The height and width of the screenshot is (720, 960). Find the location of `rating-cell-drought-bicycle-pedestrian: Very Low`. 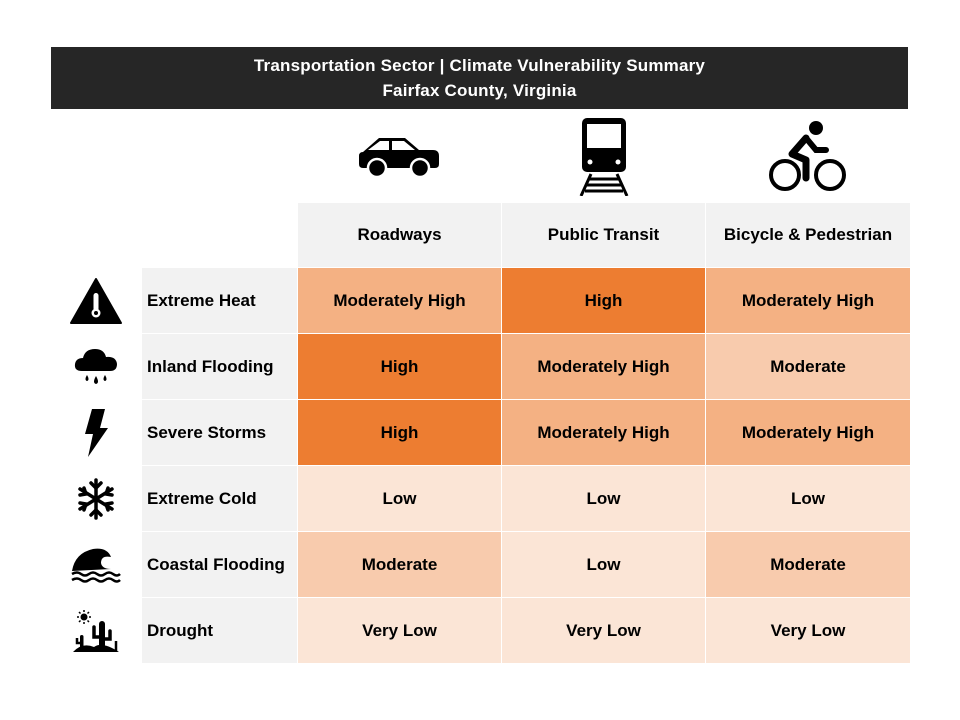

rating-cell-drought-bicycle-pedestrian: Very Low is located at coordinates (808, 630).